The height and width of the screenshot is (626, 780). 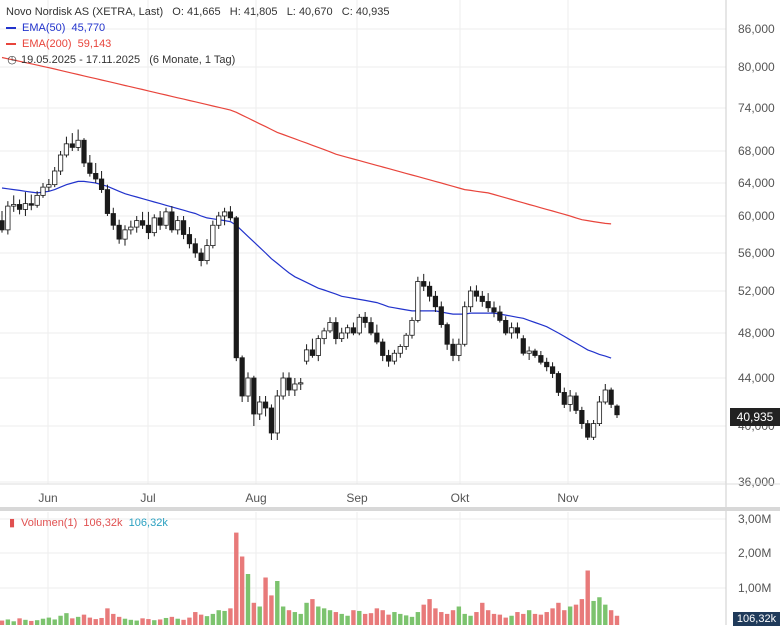 What do you see at coordinates (756, 291) in the screenshot?
I see `y-tick-label: 52,000` at bounding box center [756, 291].